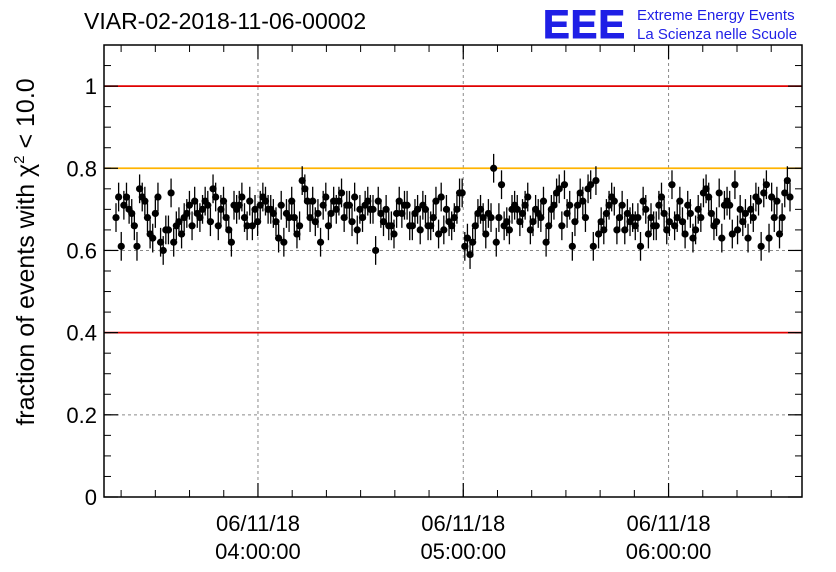 The width and height of the screenshot is (836, 572). Describe the element at coordinates (81, 168) in the screenshot. I see `y-tick-label: 0.8` at that location.